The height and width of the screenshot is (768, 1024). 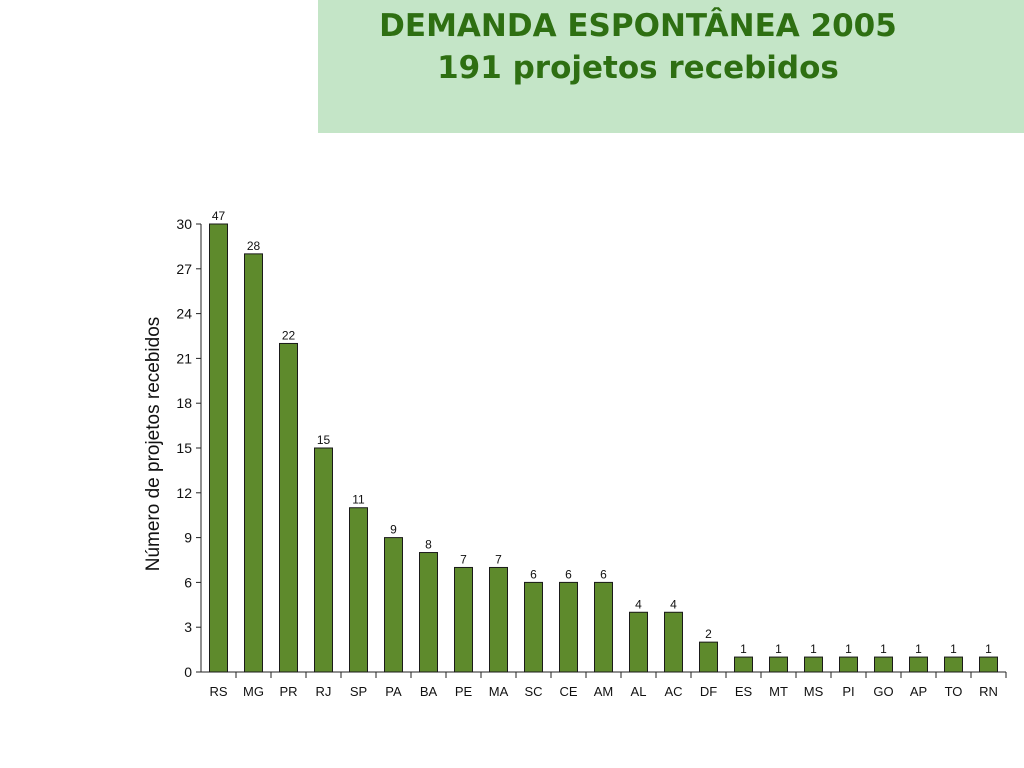 I want to click on y-tick-label: 6, so click(x=188, y=582).